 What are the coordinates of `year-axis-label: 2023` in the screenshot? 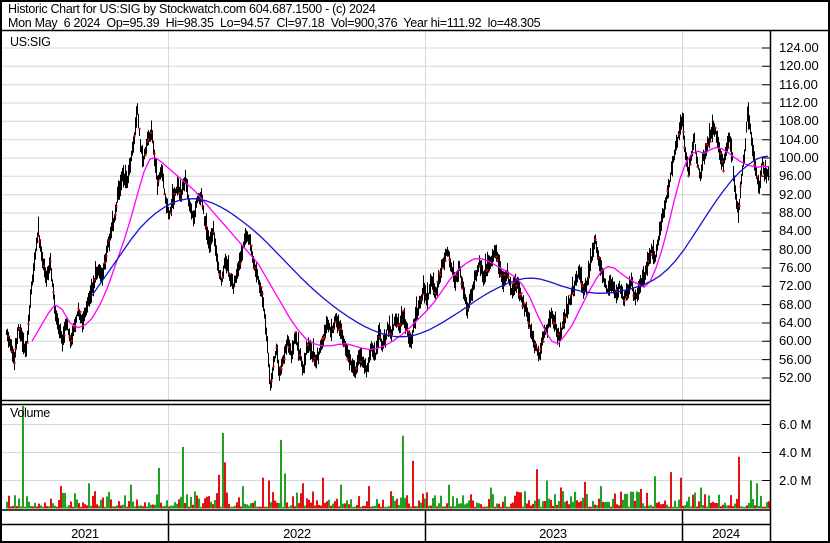 It's located at (553, 533).